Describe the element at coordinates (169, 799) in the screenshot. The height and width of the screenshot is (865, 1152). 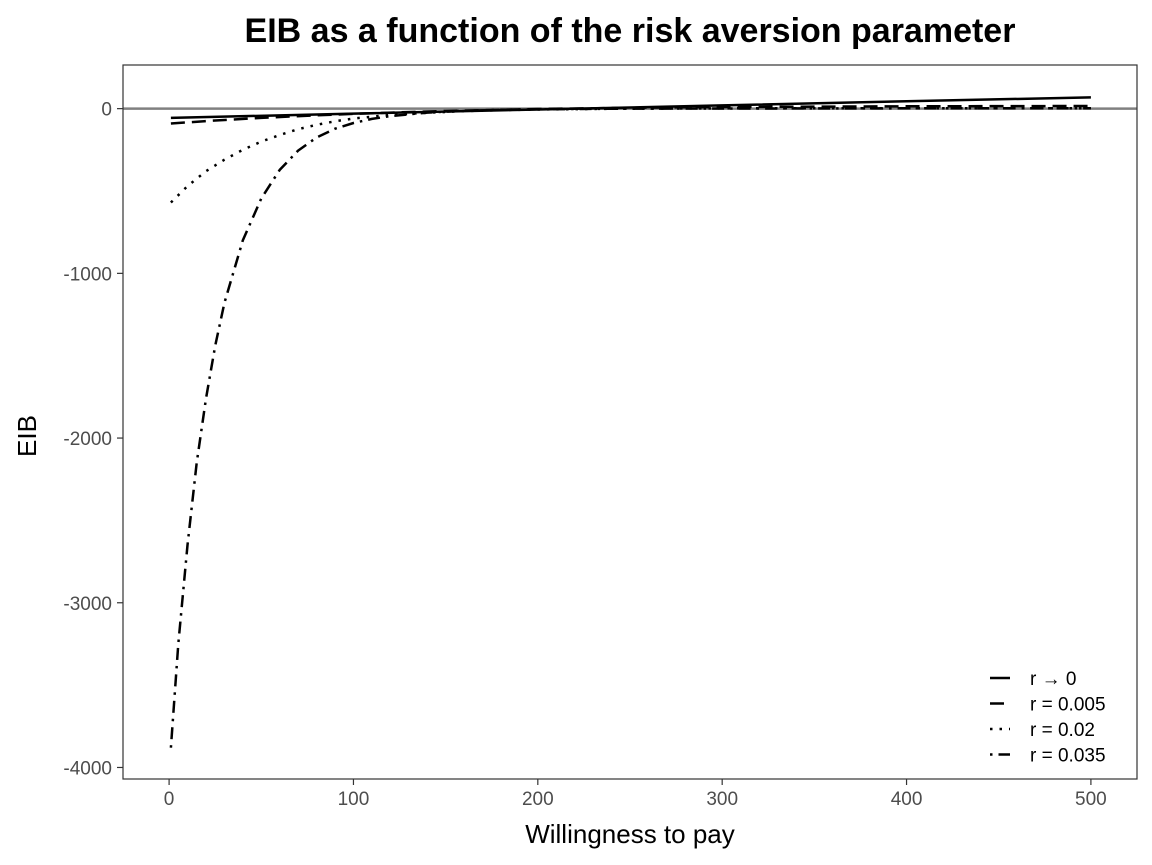
I see `x-tick-label: 0` at that location.